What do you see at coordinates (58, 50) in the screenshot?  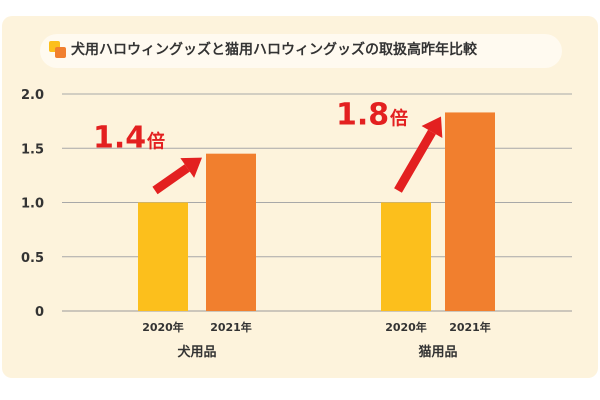 I see `title-squares-icon` at bounding box center [58, 50].